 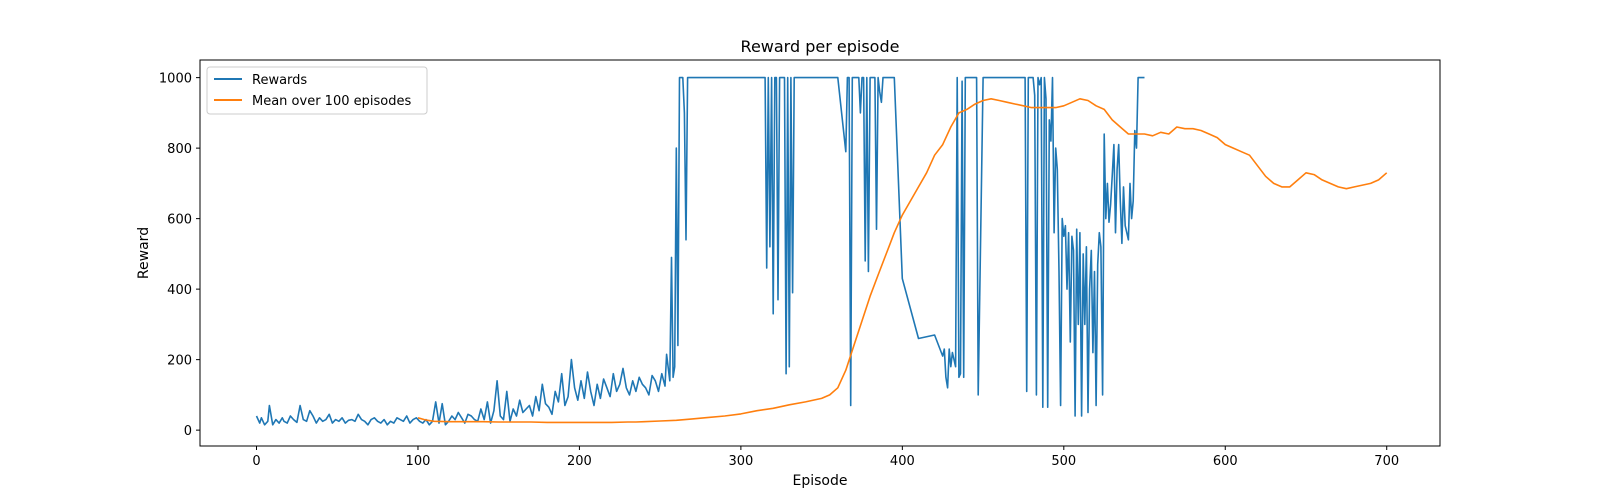 What do you see at coordinates (740, 461) in the screenshot?
I see `x-tick-label: 300` at bounding box center [740, 461].